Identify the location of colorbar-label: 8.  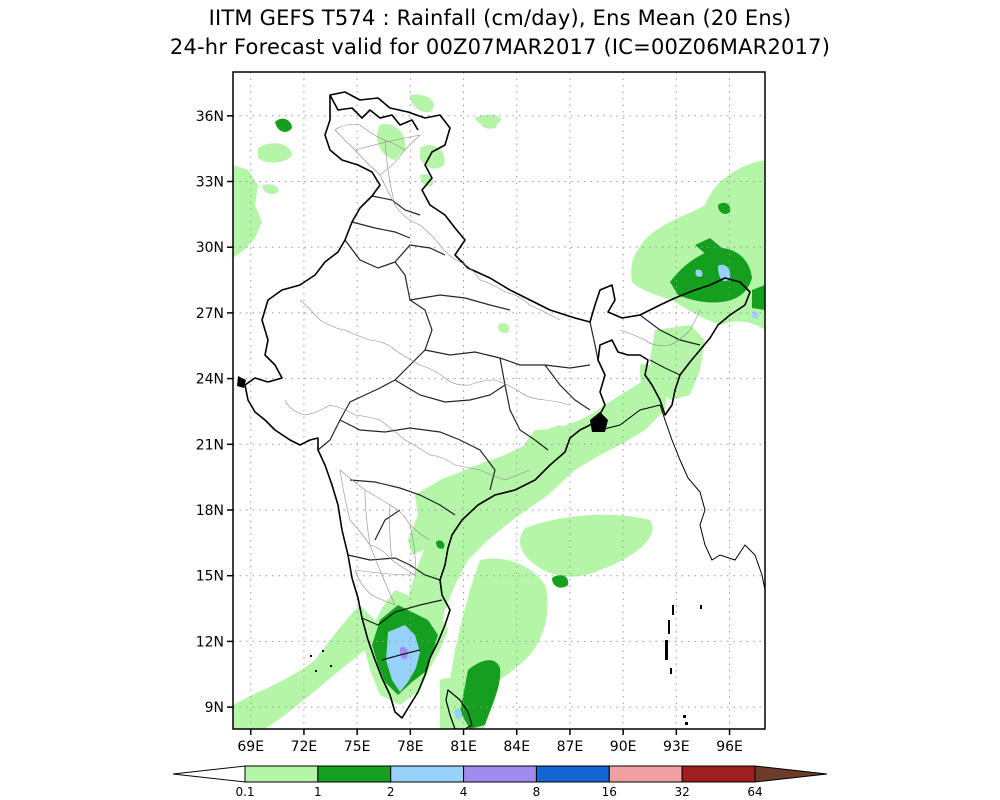
(537, 792).